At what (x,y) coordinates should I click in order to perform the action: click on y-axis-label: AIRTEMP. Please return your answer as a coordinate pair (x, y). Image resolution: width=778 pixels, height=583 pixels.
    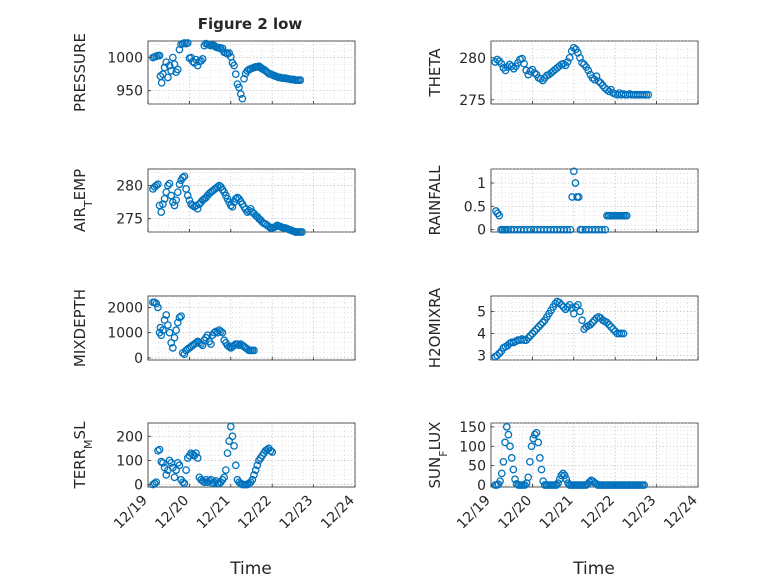
    Looking at the image, I should click on (83, 200).